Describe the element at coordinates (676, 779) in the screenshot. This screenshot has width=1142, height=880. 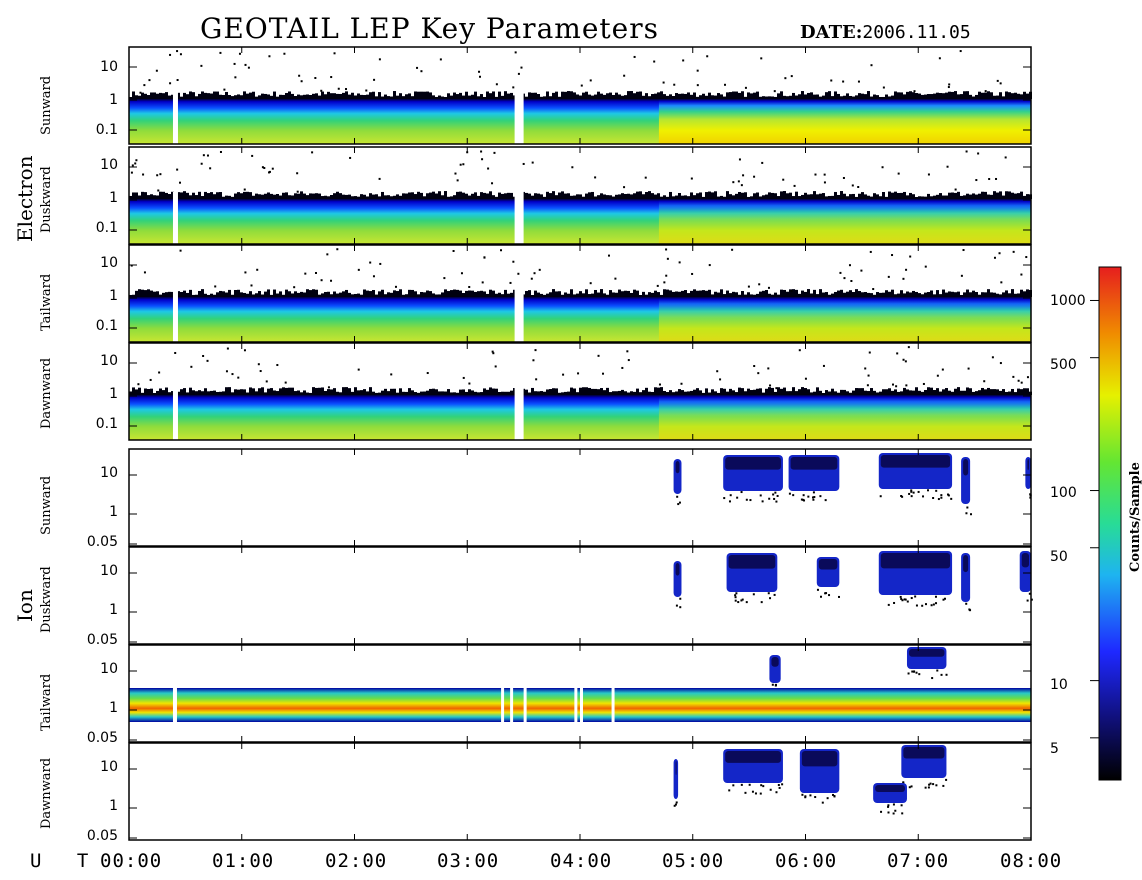
I see `ion-blob` at that location.